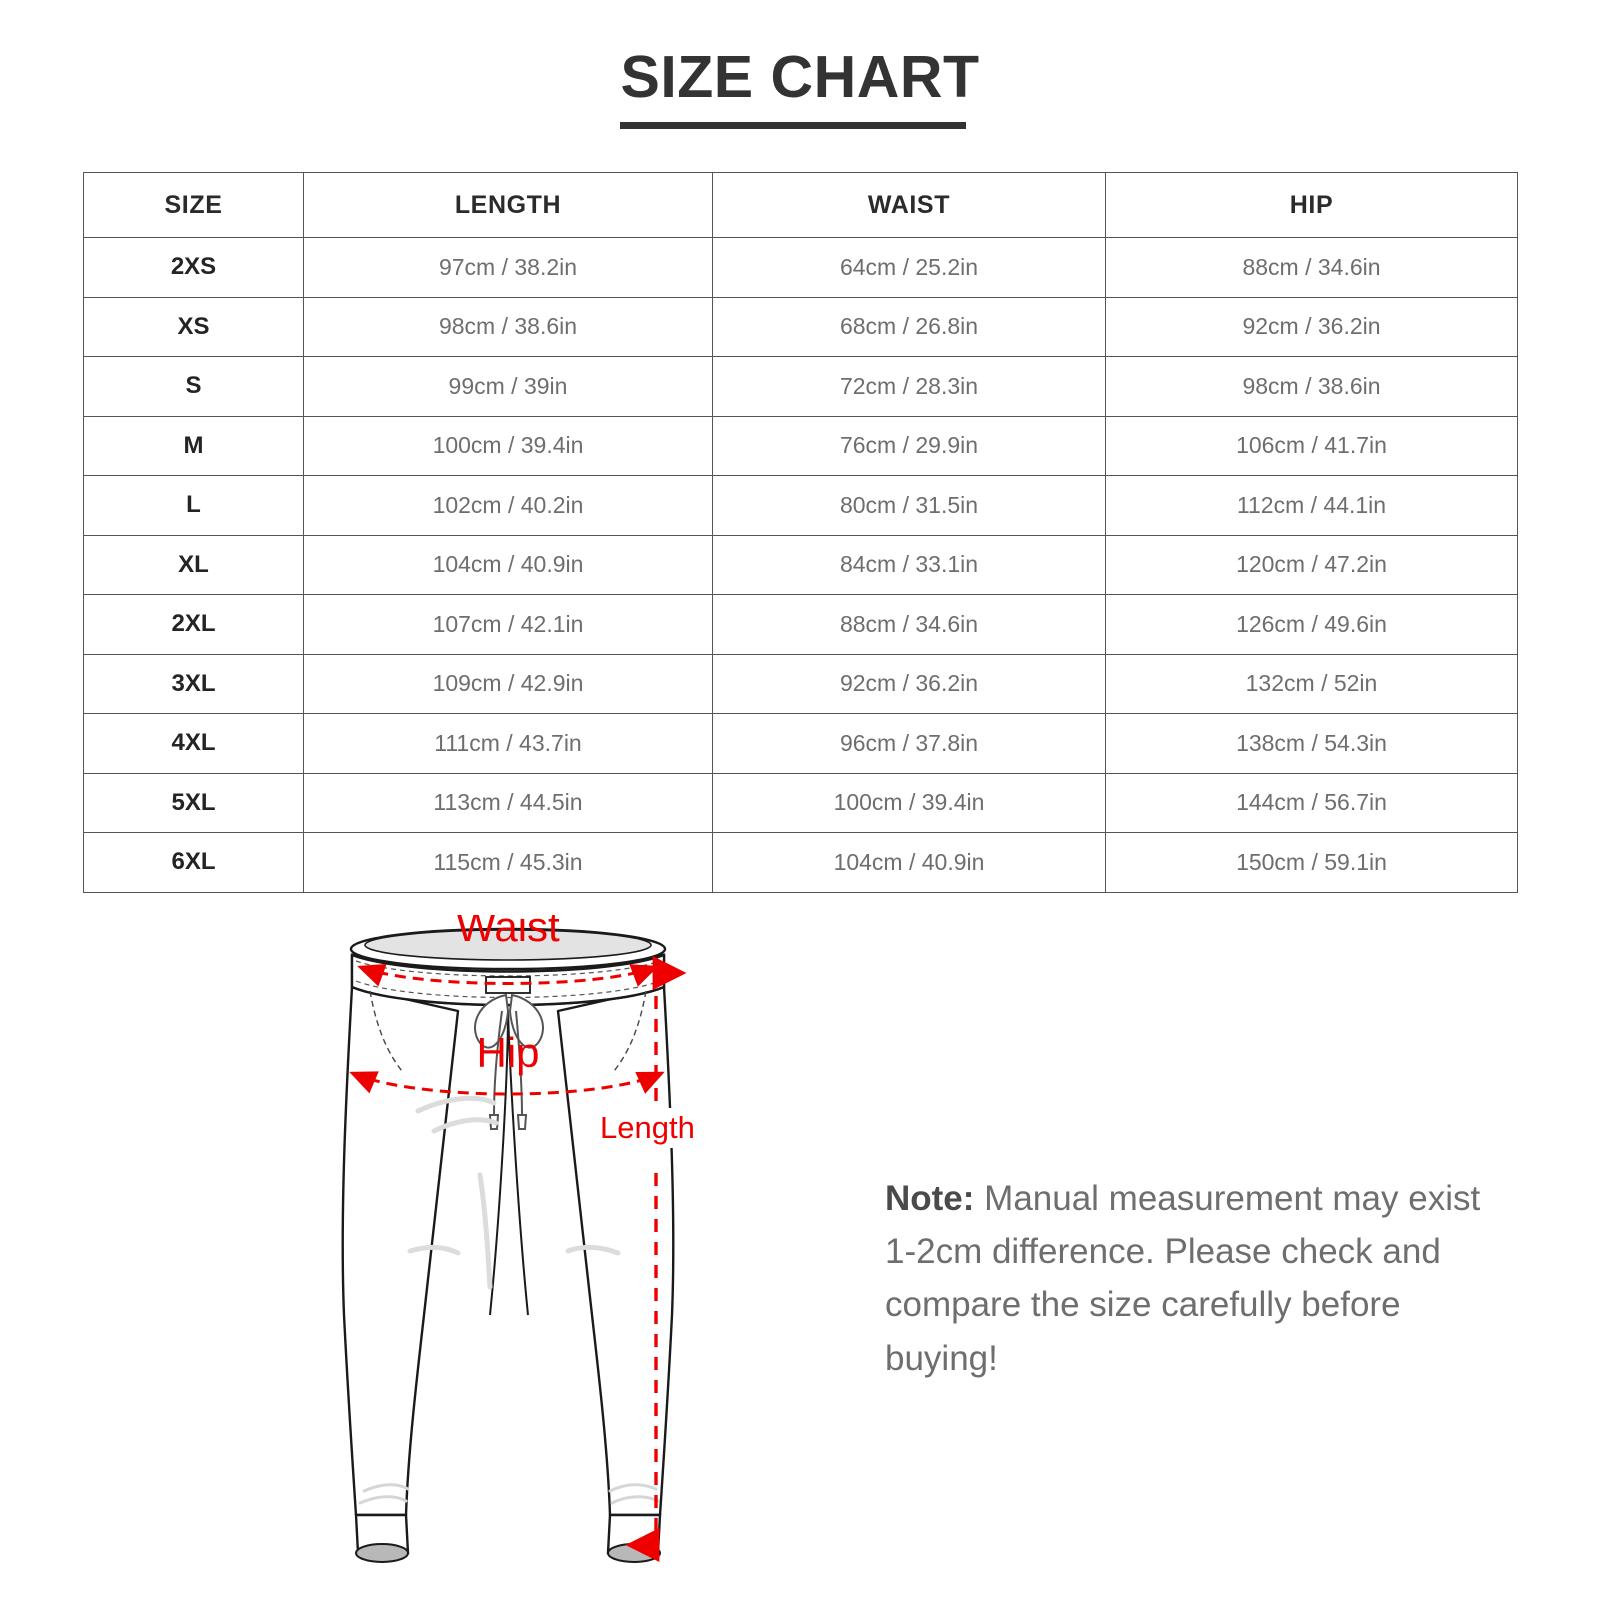  Describe the element at coordinates (193, 205) in the screenshot. I see `column-header-size: SIZE` at that location.